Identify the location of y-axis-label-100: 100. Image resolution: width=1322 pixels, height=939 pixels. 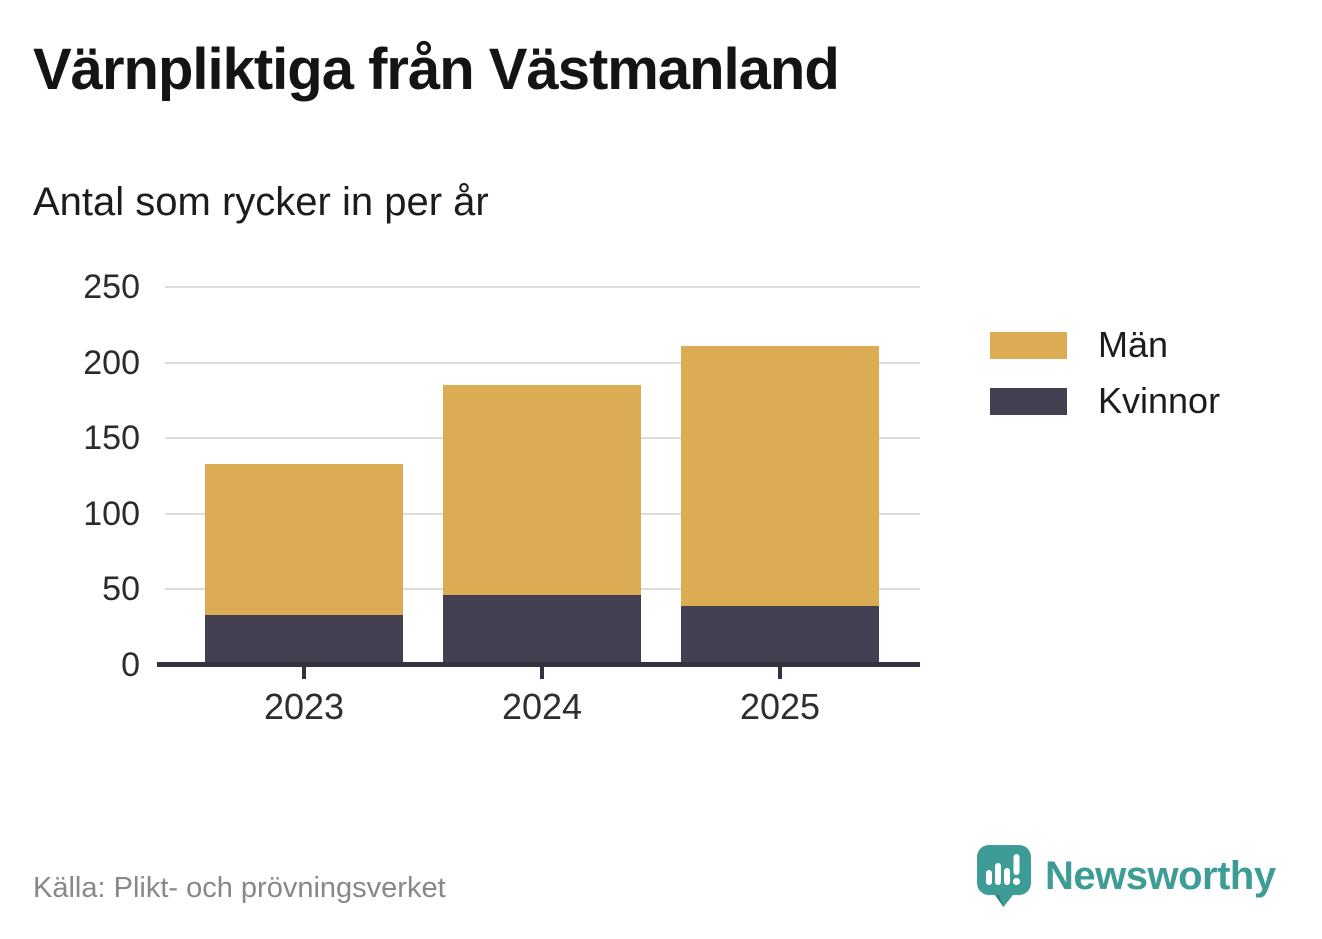
(111, 513).